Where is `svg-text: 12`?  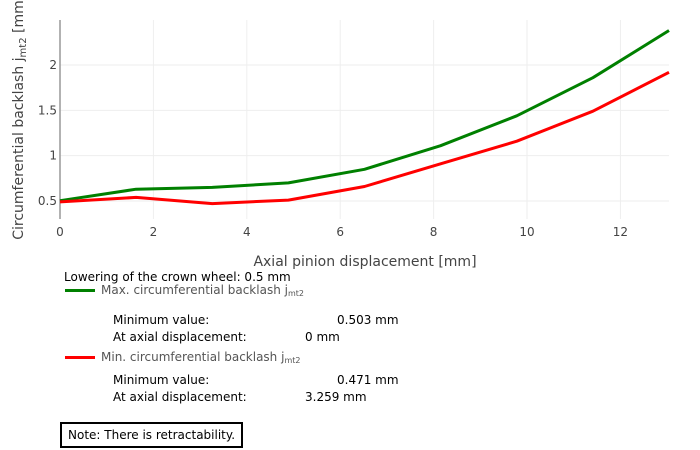
svg-text: 12 is located at coordinates (620, 232).